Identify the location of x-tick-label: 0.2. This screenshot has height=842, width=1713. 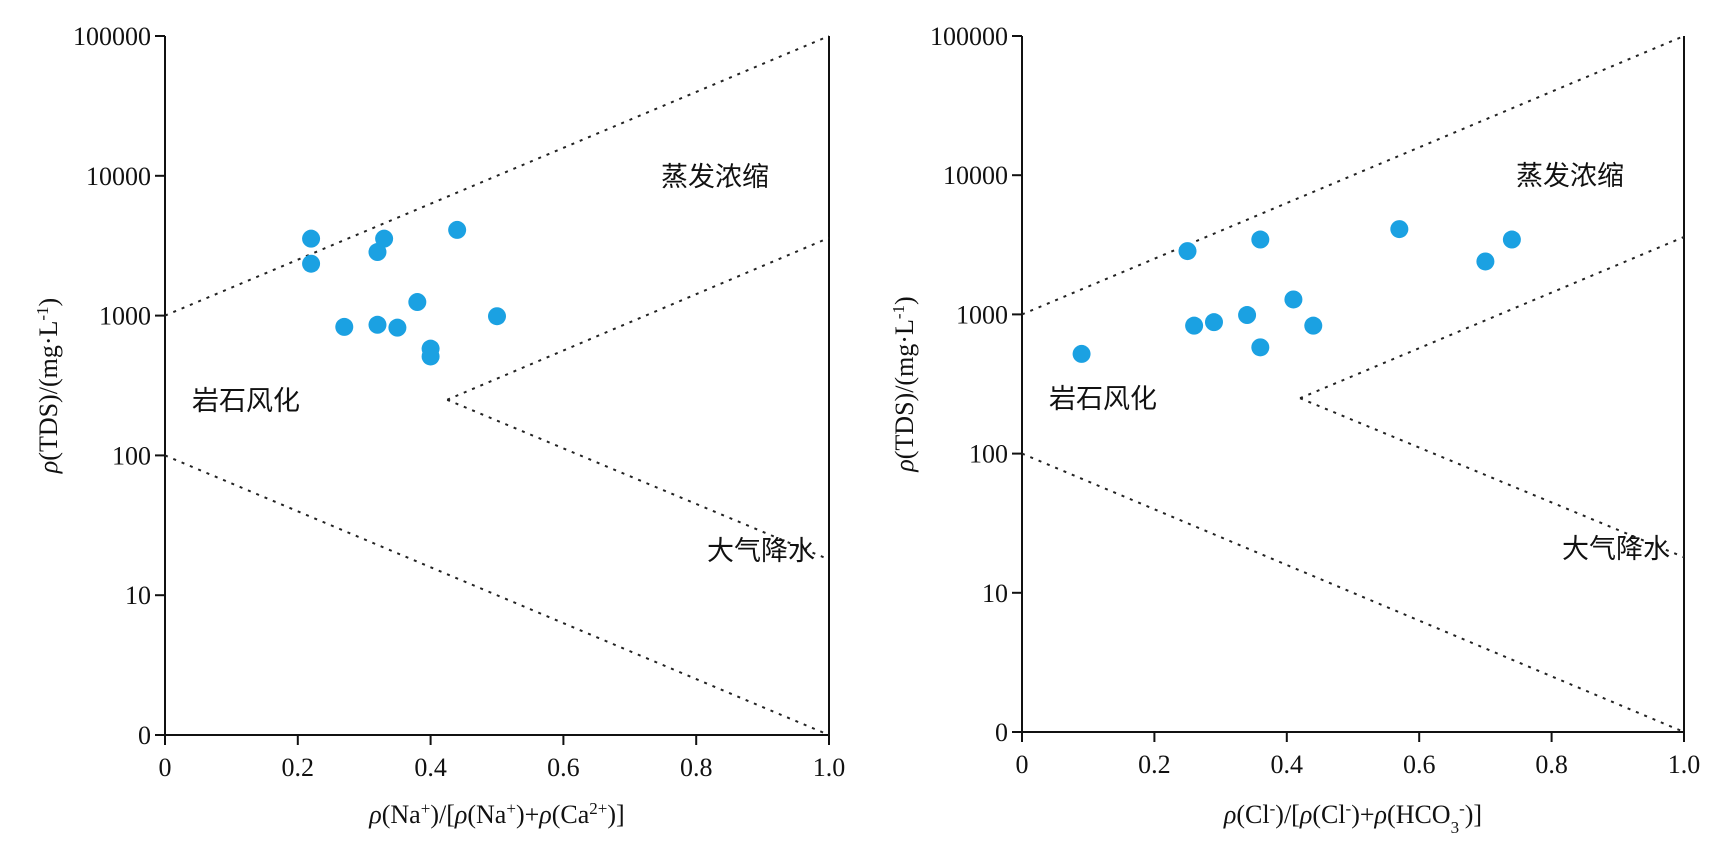
(298, 767).